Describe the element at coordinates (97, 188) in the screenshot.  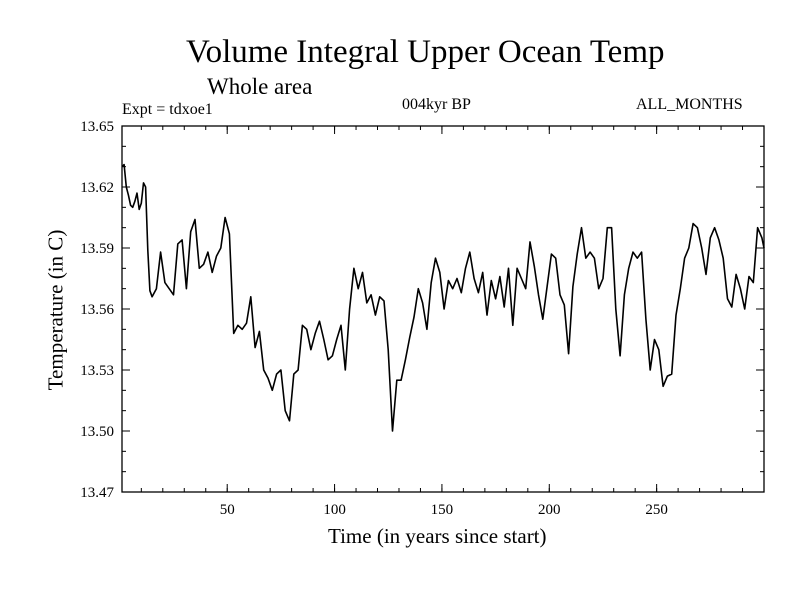
I see `y-tick-label: 13.62` at that location.